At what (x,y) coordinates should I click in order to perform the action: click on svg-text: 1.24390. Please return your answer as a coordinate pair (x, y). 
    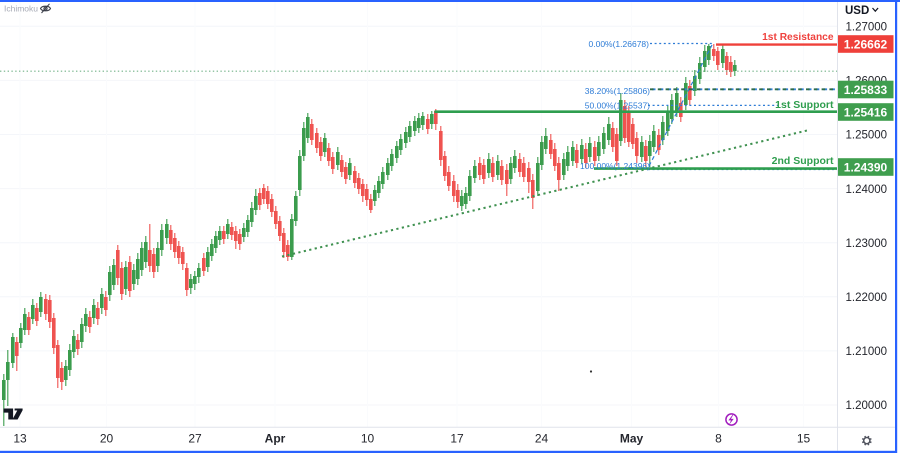
    Looking at the image, I should click on (866, 167).